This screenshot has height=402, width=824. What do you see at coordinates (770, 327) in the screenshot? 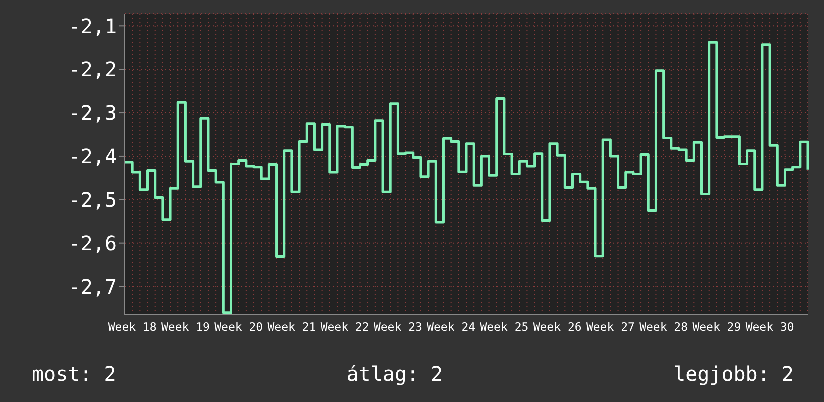
I see `x-tick-label: Week 30` at bounding box center [770, 327].